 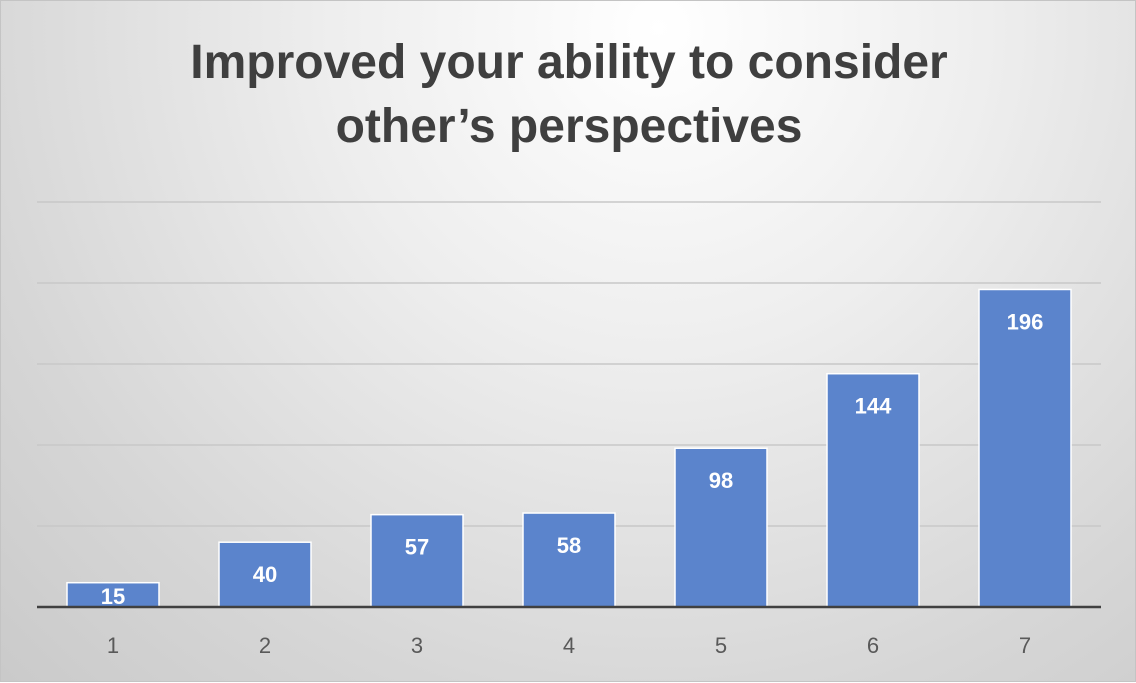 I want to click on data-label: 40, so click(x=265, y=574).